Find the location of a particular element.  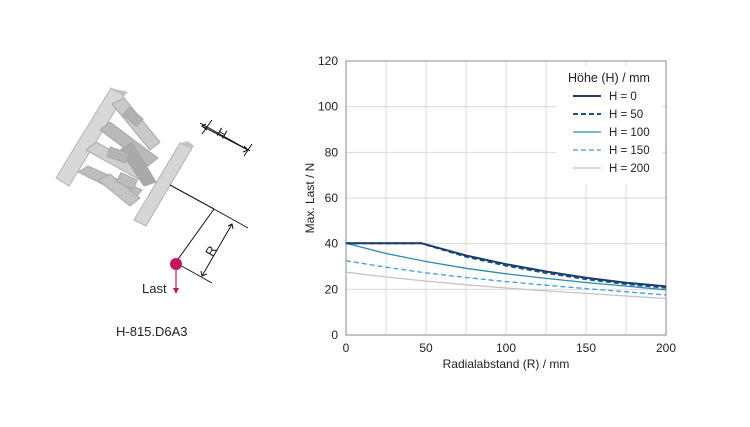

y-axis-title: Max. Last / N is located at coordinates (310, 198).